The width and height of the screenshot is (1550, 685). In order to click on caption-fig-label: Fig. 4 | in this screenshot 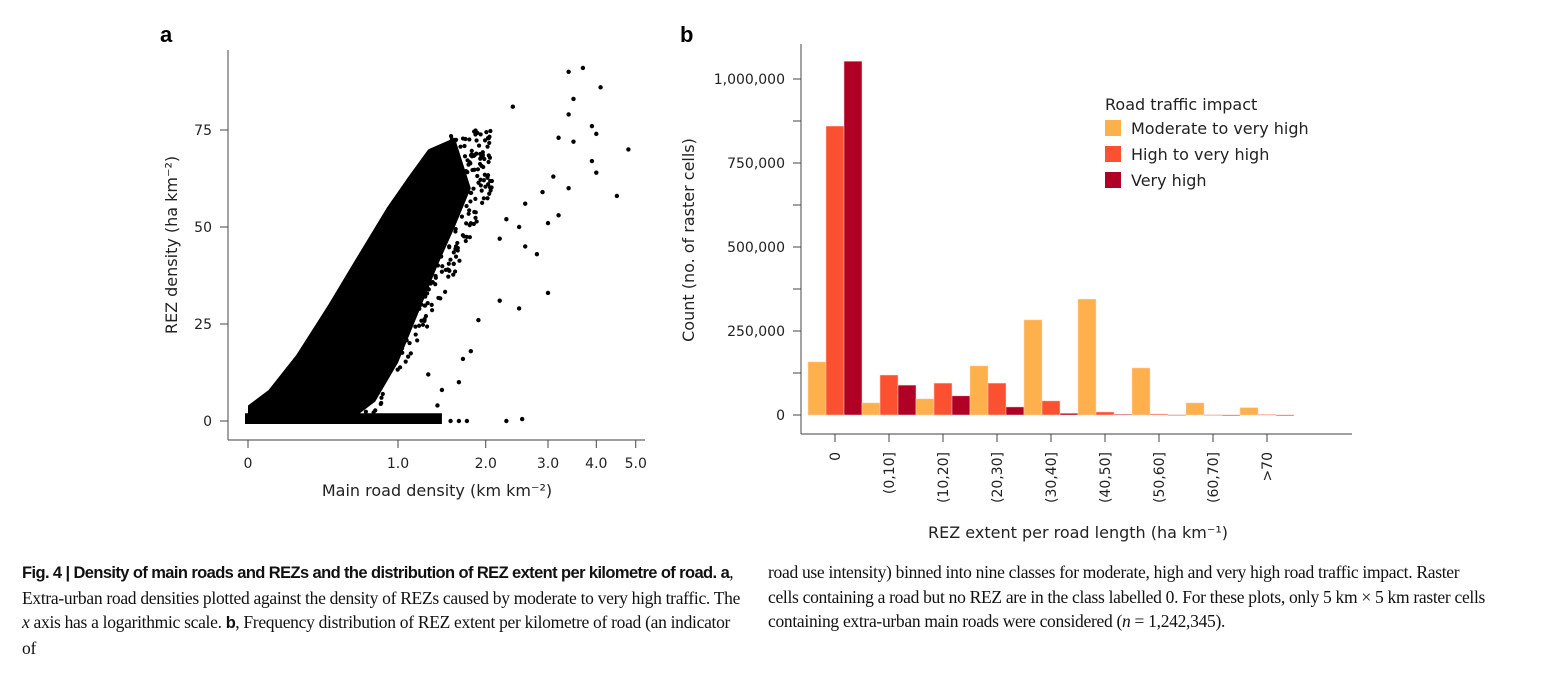, I will do `click(48, 573)`.